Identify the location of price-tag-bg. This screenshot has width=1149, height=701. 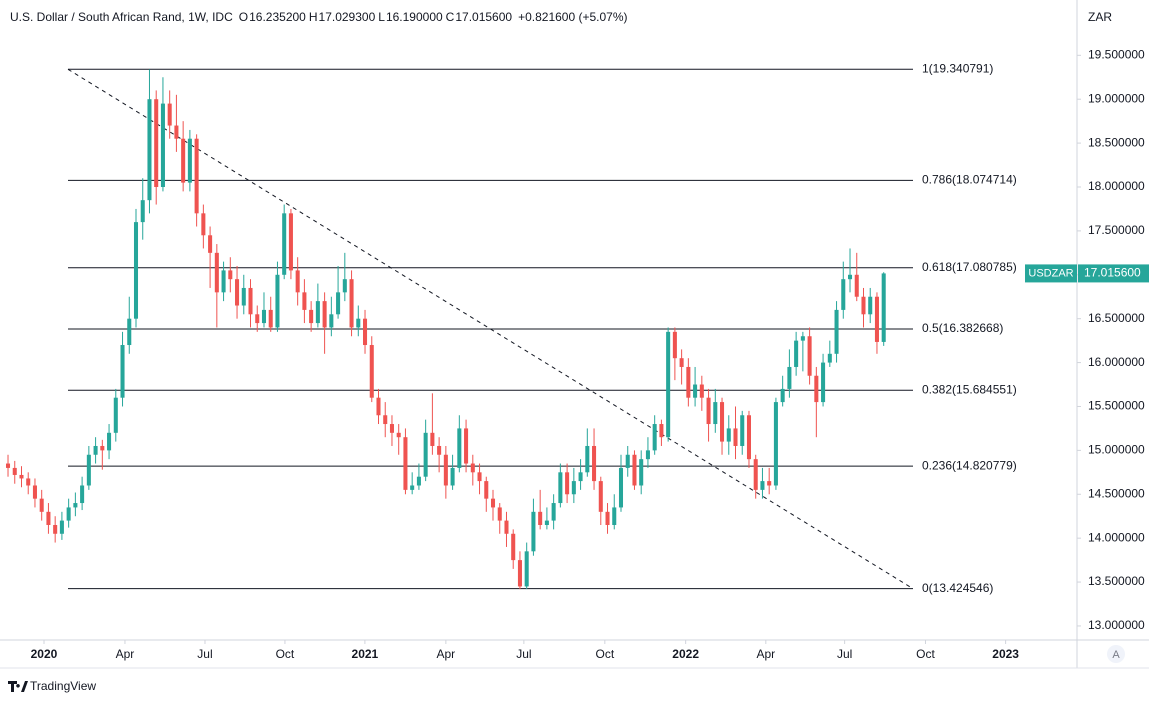
(1113, 273).